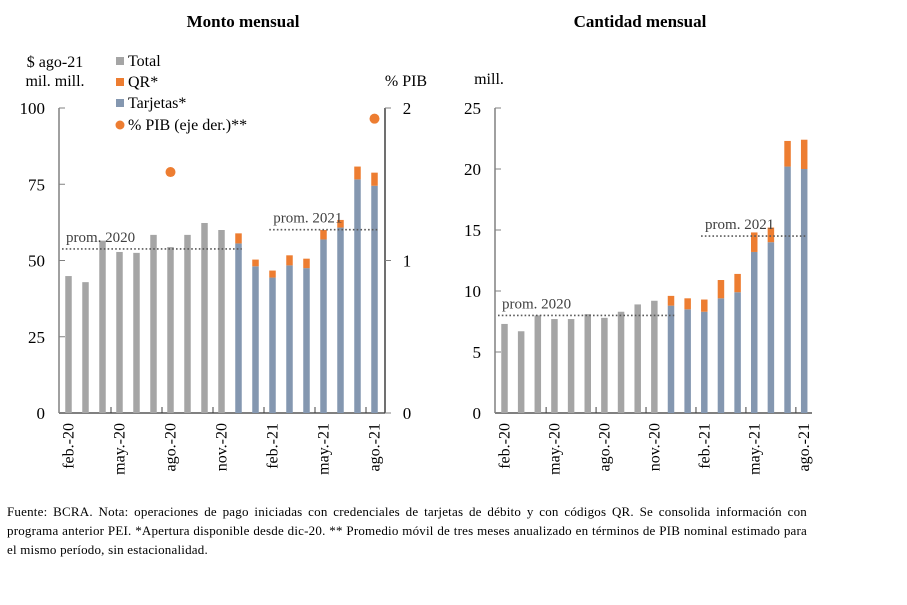  I want to click on y2-tick-label: 1, so click(407, 261).